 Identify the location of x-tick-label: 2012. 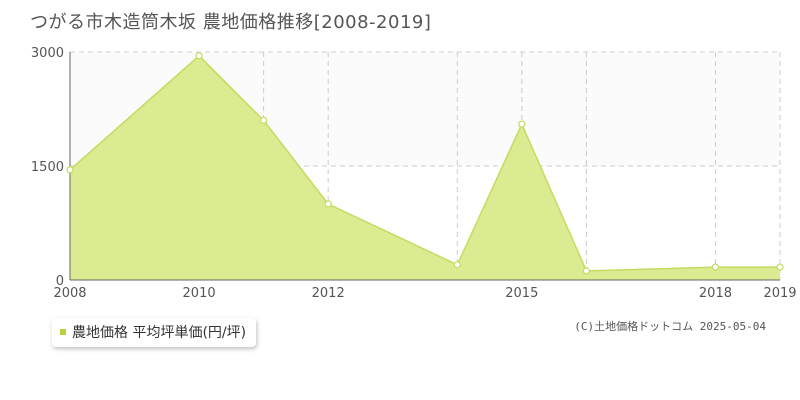
(328, 293).